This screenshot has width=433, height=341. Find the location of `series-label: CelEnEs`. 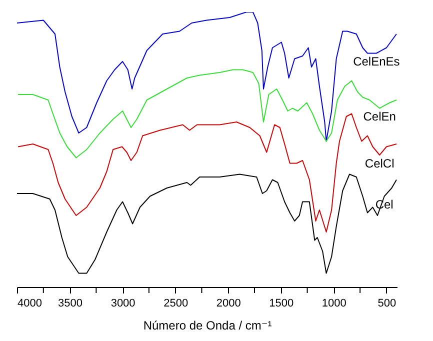

series-label: CelEnEs is located at coordinates (376, 61).